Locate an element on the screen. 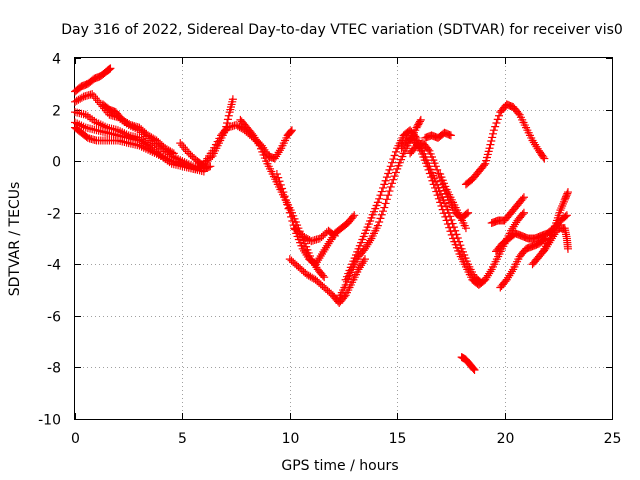 This screenshot has height=480, width=640. series-track-l is located at coordinates (327, 281).